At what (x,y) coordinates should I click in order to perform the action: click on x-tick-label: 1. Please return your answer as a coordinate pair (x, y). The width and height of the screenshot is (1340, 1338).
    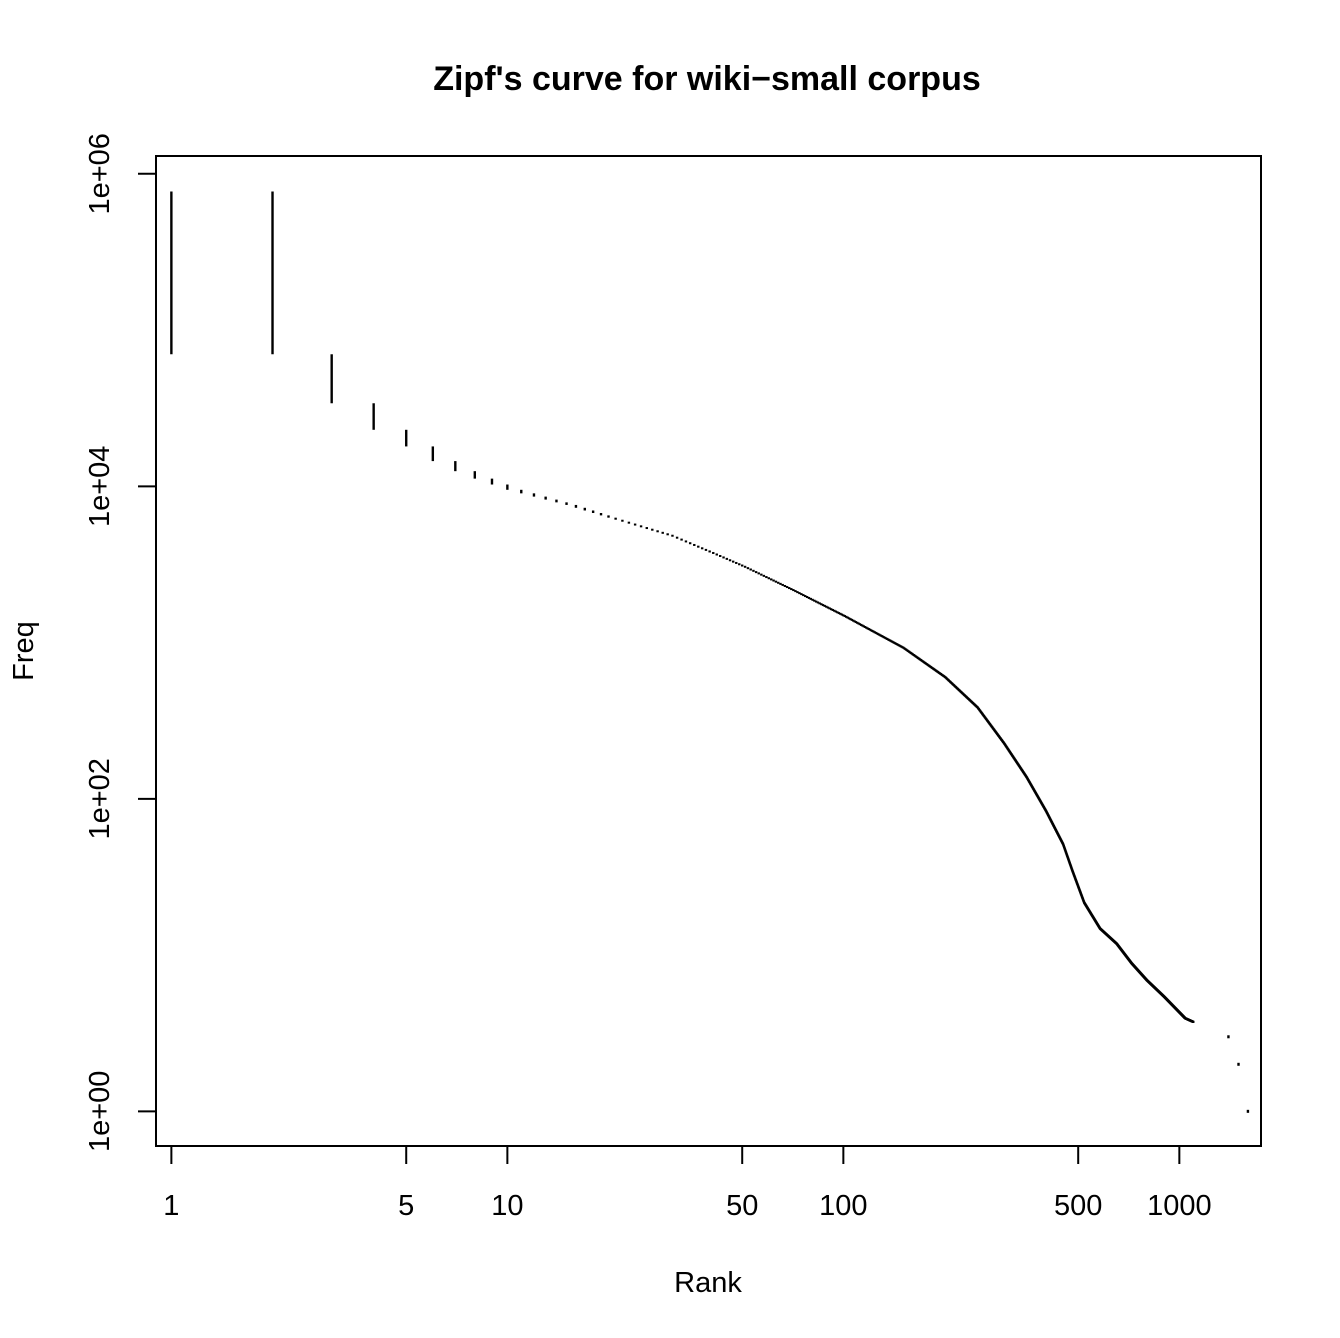
    Looking at the image, I should click on (171, 1206).